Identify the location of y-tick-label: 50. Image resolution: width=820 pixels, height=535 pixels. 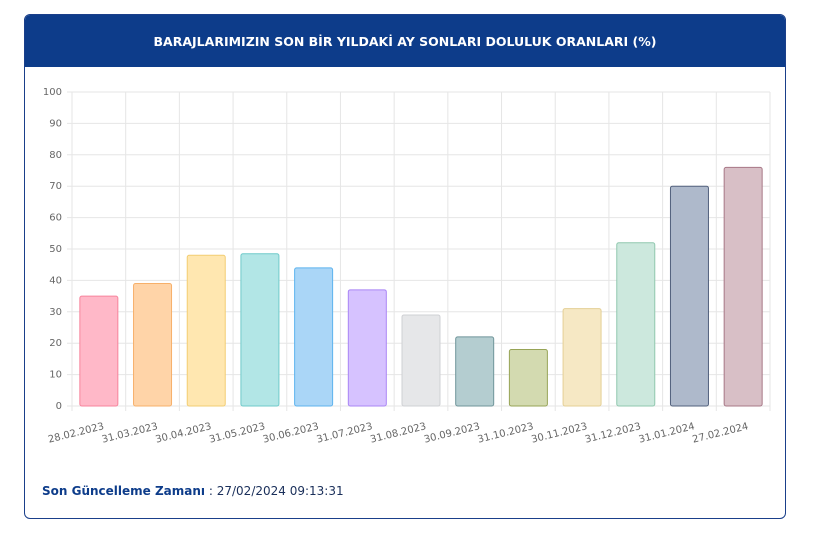
(55, 249).